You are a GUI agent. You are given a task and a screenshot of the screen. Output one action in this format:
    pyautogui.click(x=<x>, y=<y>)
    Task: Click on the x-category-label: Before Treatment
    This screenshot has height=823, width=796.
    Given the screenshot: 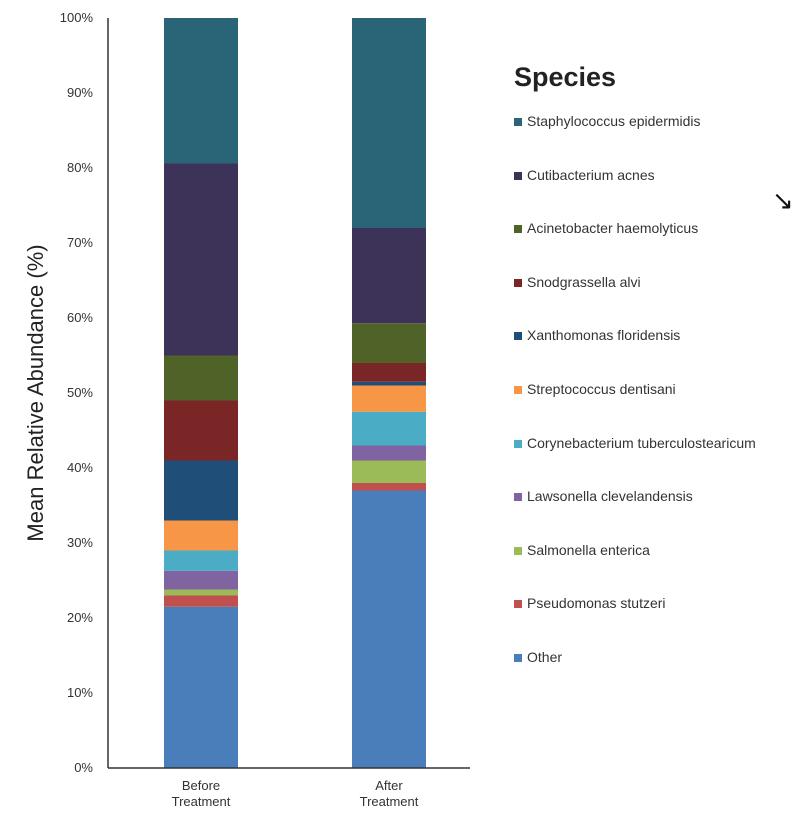 What is the action you would take?
    pyautogui.click(x=201, y=793)
    